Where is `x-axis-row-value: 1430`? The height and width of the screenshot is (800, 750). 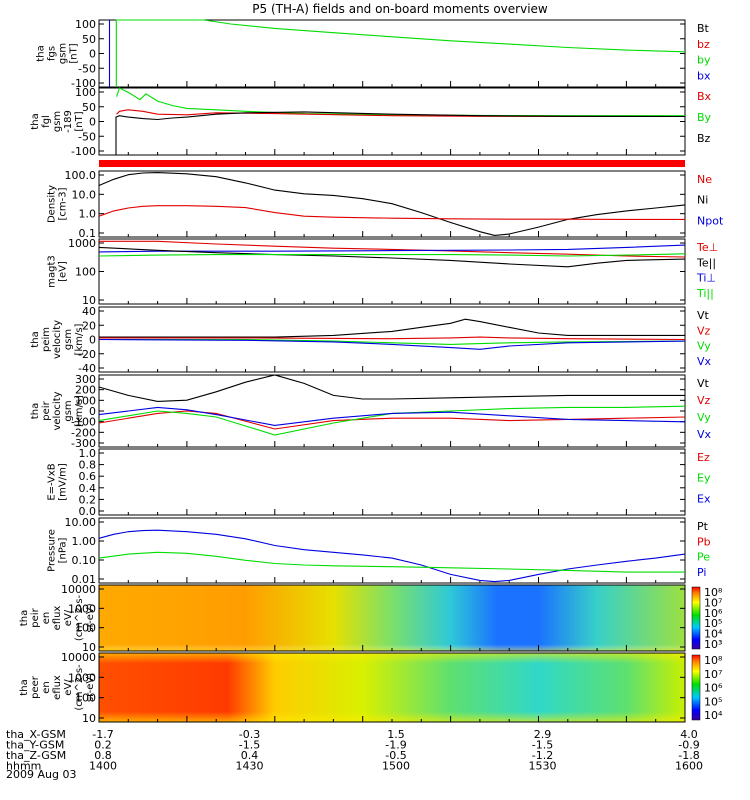
x-axis-row-value: 1430 is located at coordinates (250, 766).